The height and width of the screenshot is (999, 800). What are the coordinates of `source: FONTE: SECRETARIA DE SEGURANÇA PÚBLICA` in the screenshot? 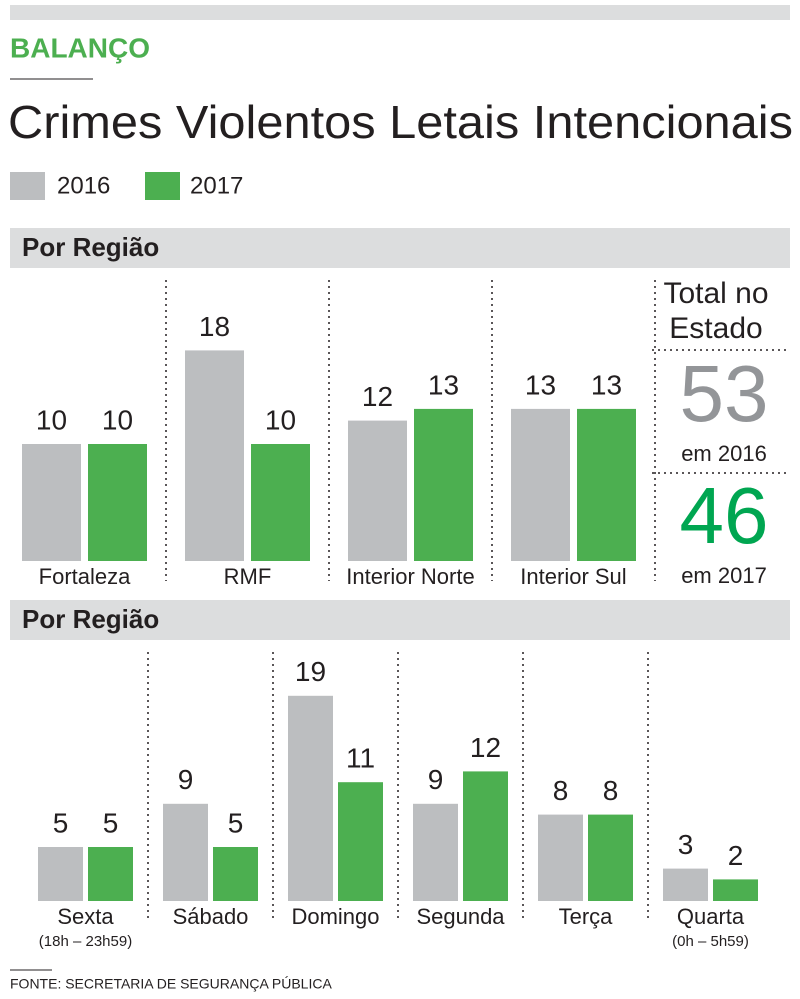 It's located at (171, 984).